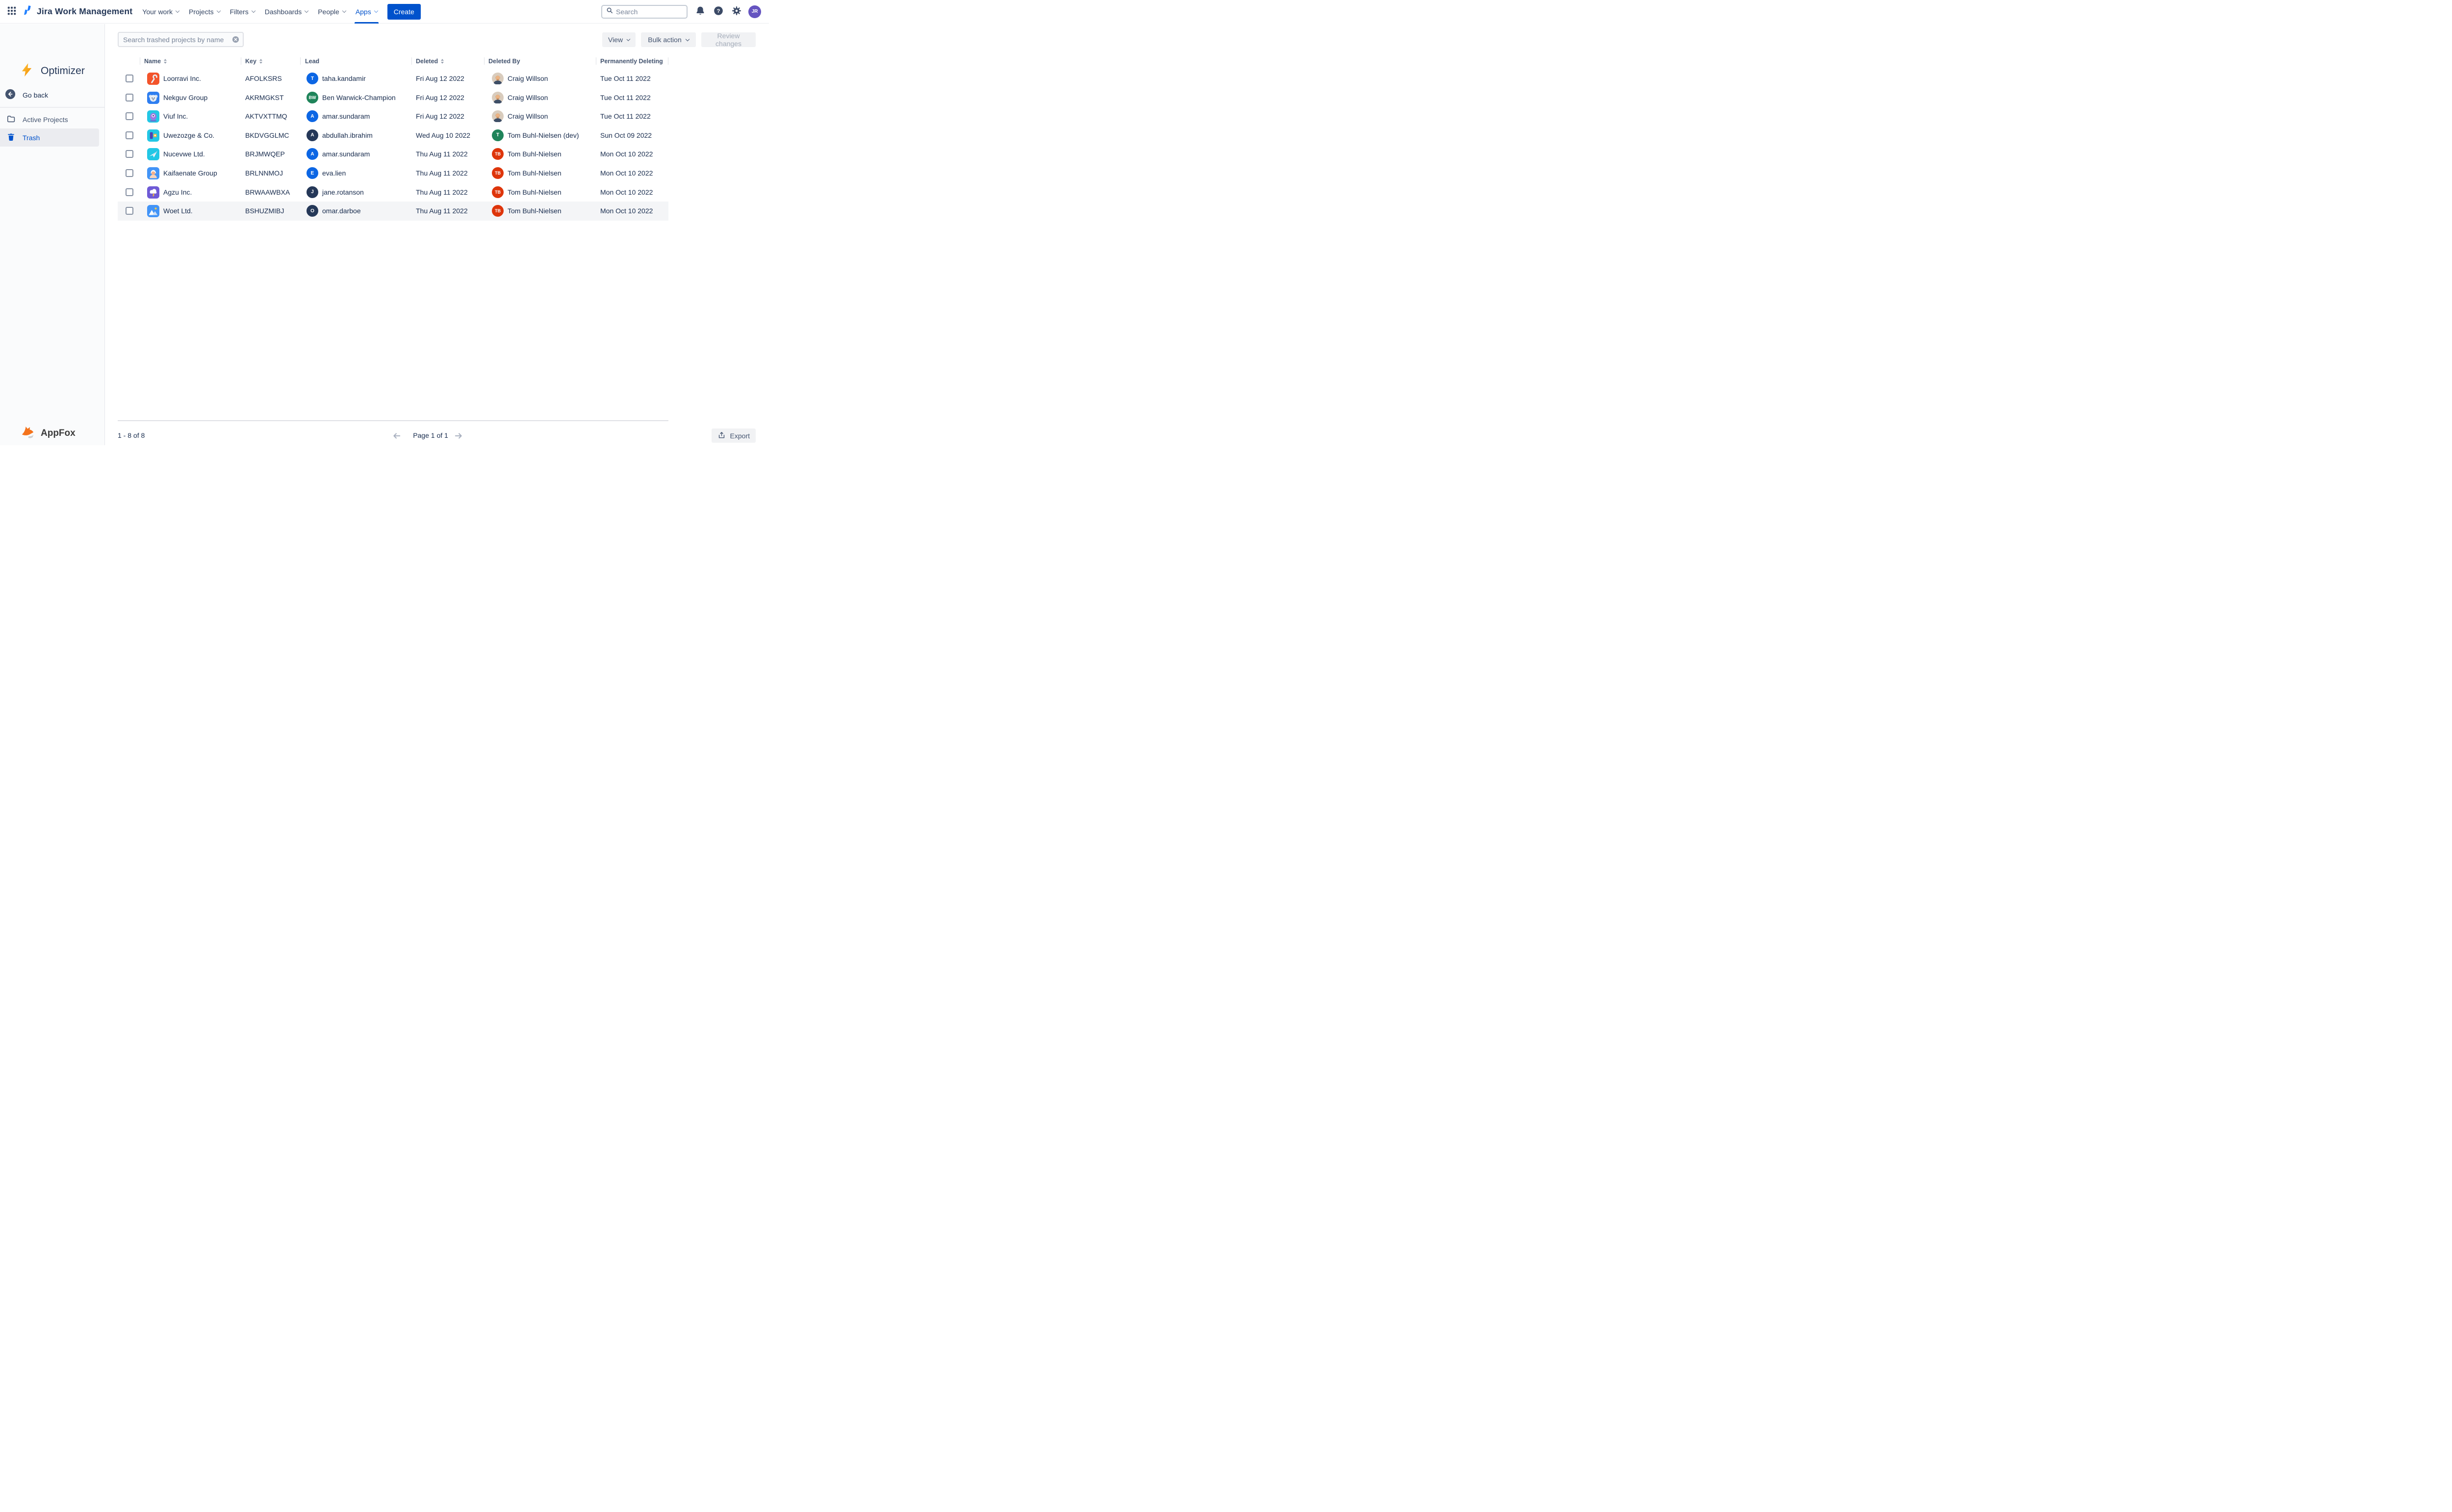  What do you see at coordinates (155, 61) in the screenshot?
I see `column-header-name: Name` at bounding box center [155, 61].